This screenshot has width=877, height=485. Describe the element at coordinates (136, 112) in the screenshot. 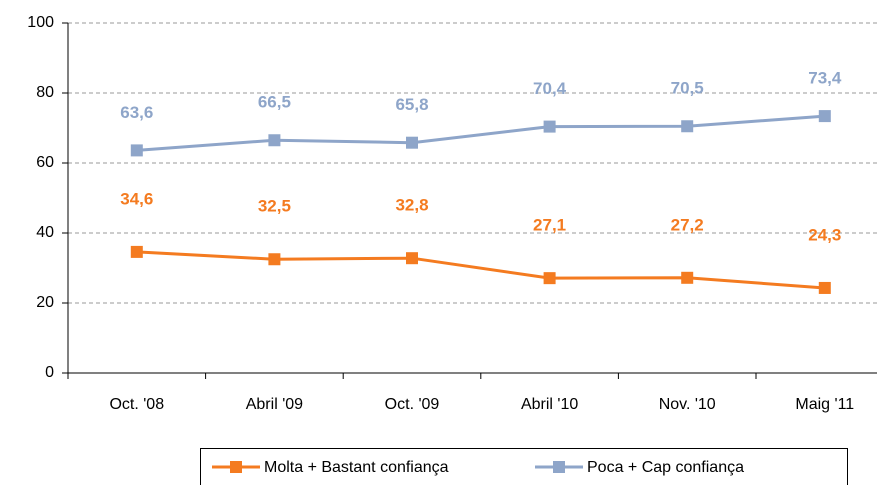

I see `data-label: 63,6` at that location.